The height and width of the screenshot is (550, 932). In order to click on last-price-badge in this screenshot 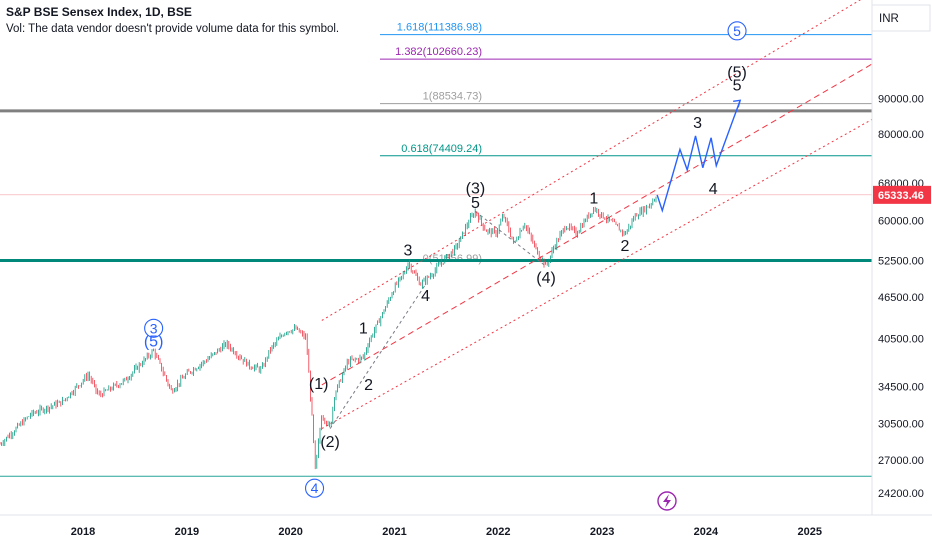, I will do `click(902, 194)`.